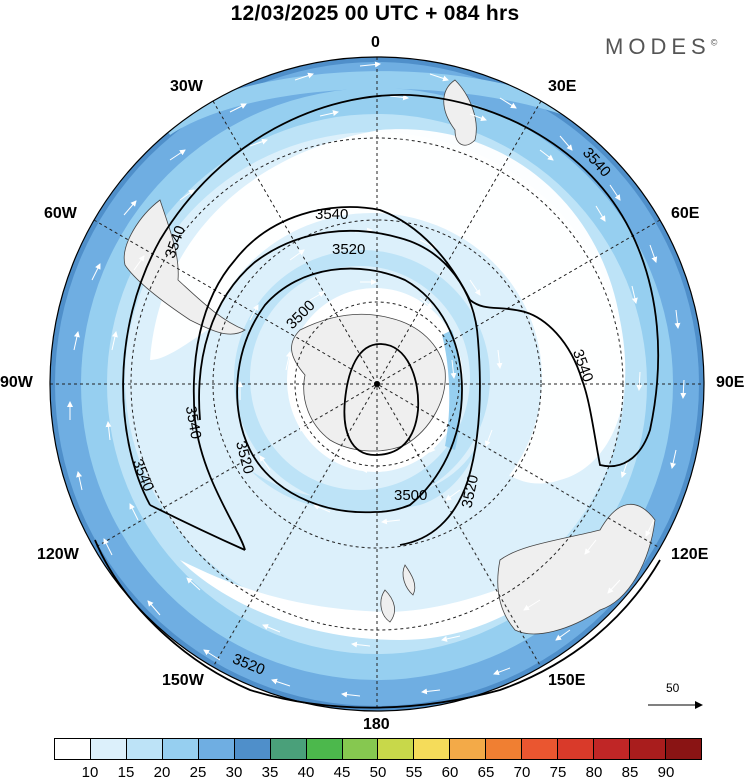  I want to click on contour-3500-ring, so click(349, 390).